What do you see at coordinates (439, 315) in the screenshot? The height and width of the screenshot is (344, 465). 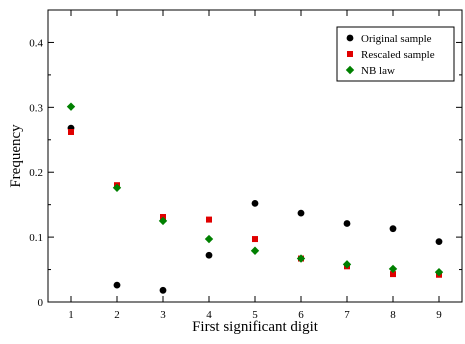 I see `x-tick-label: 9` at bounding box center [439, 315].